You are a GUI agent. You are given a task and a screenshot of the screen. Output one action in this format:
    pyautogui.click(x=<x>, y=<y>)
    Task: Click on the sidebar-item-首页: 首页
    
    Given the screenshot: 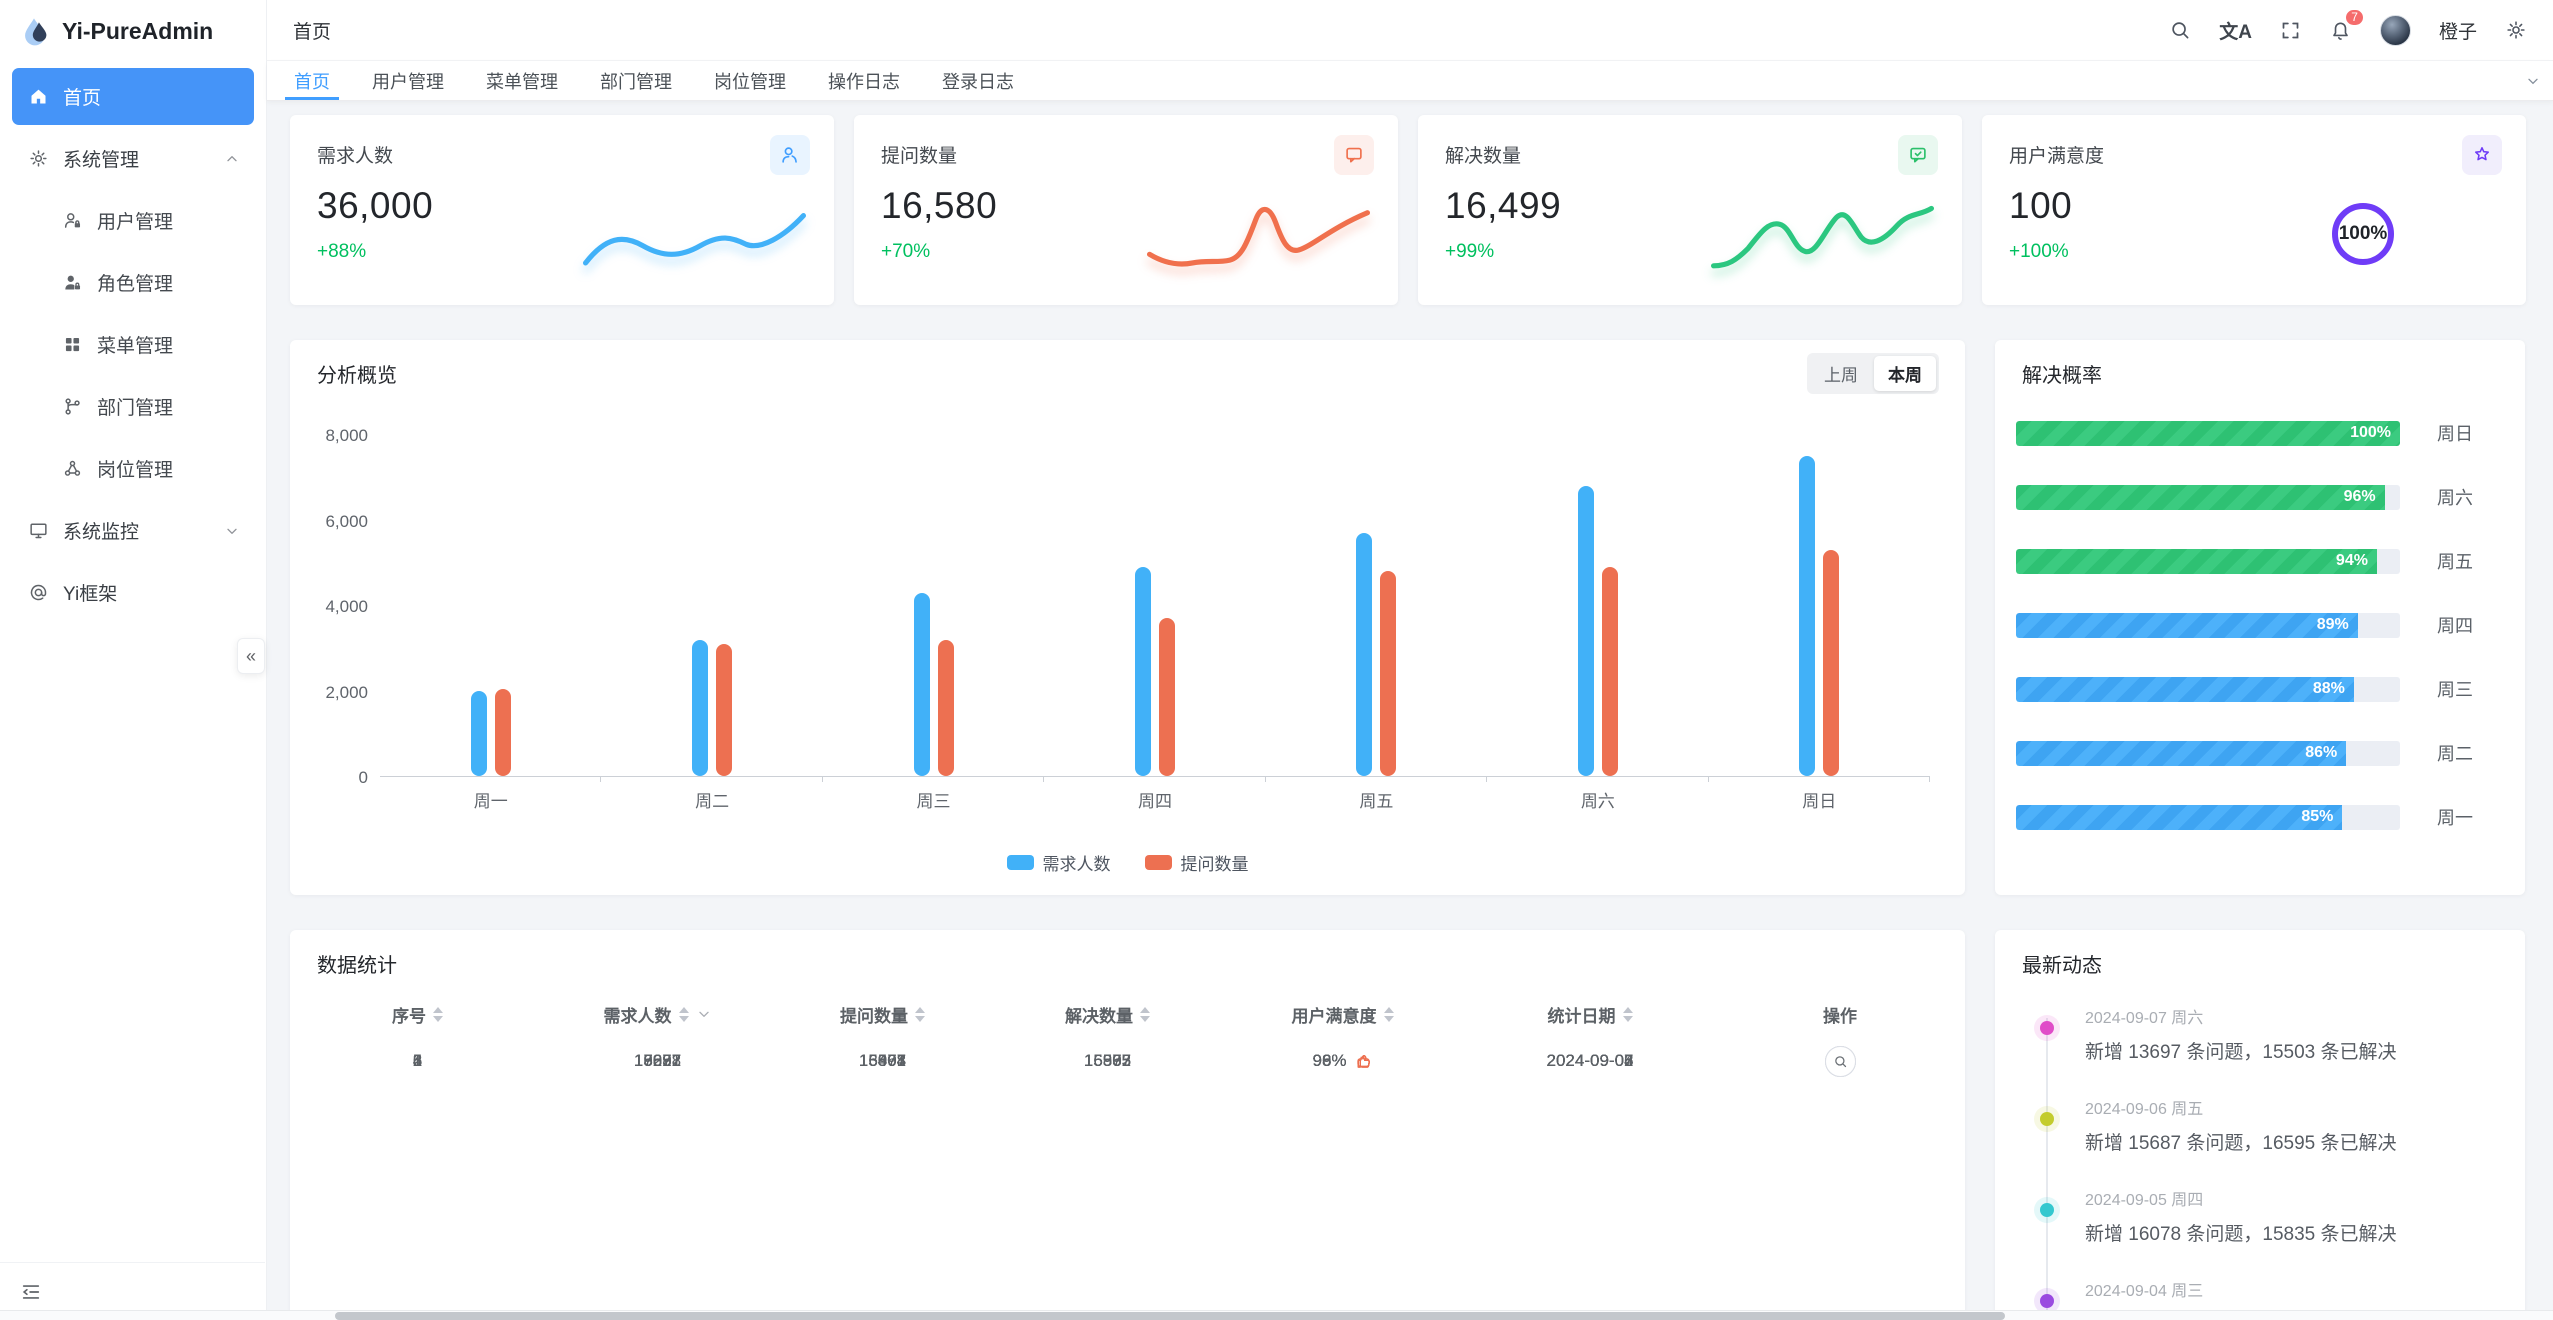 What is the action you would take?
    pyautogui.click(x=133, y=96)
    